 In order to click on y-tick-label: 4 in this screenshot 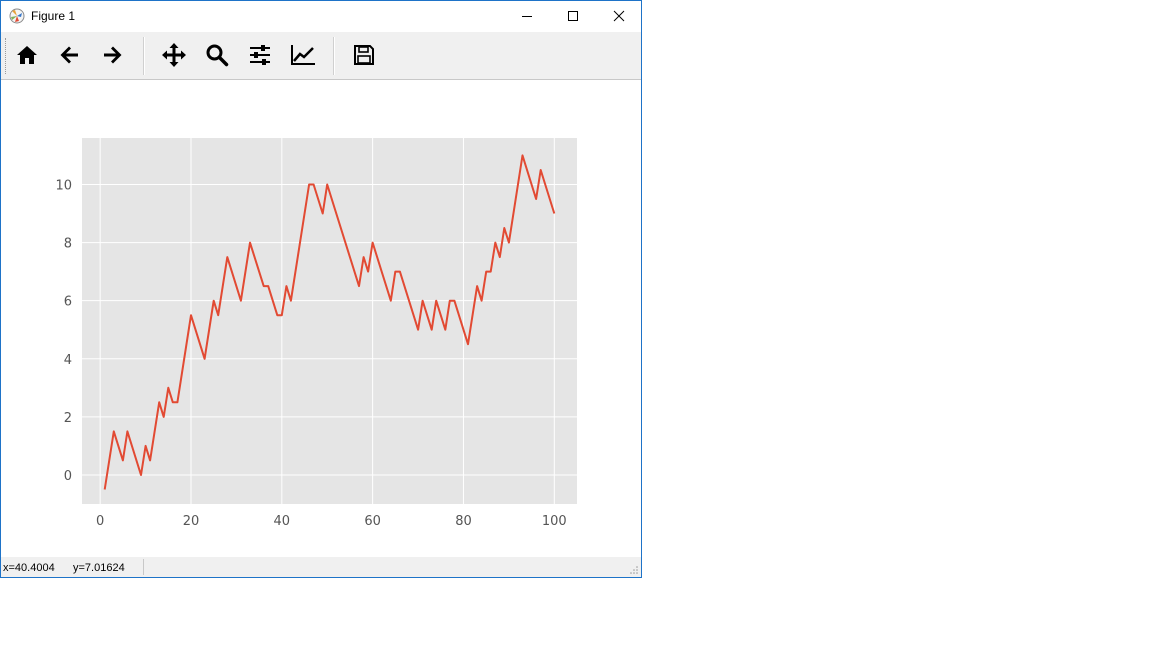, I will do `click(68, 360)`.